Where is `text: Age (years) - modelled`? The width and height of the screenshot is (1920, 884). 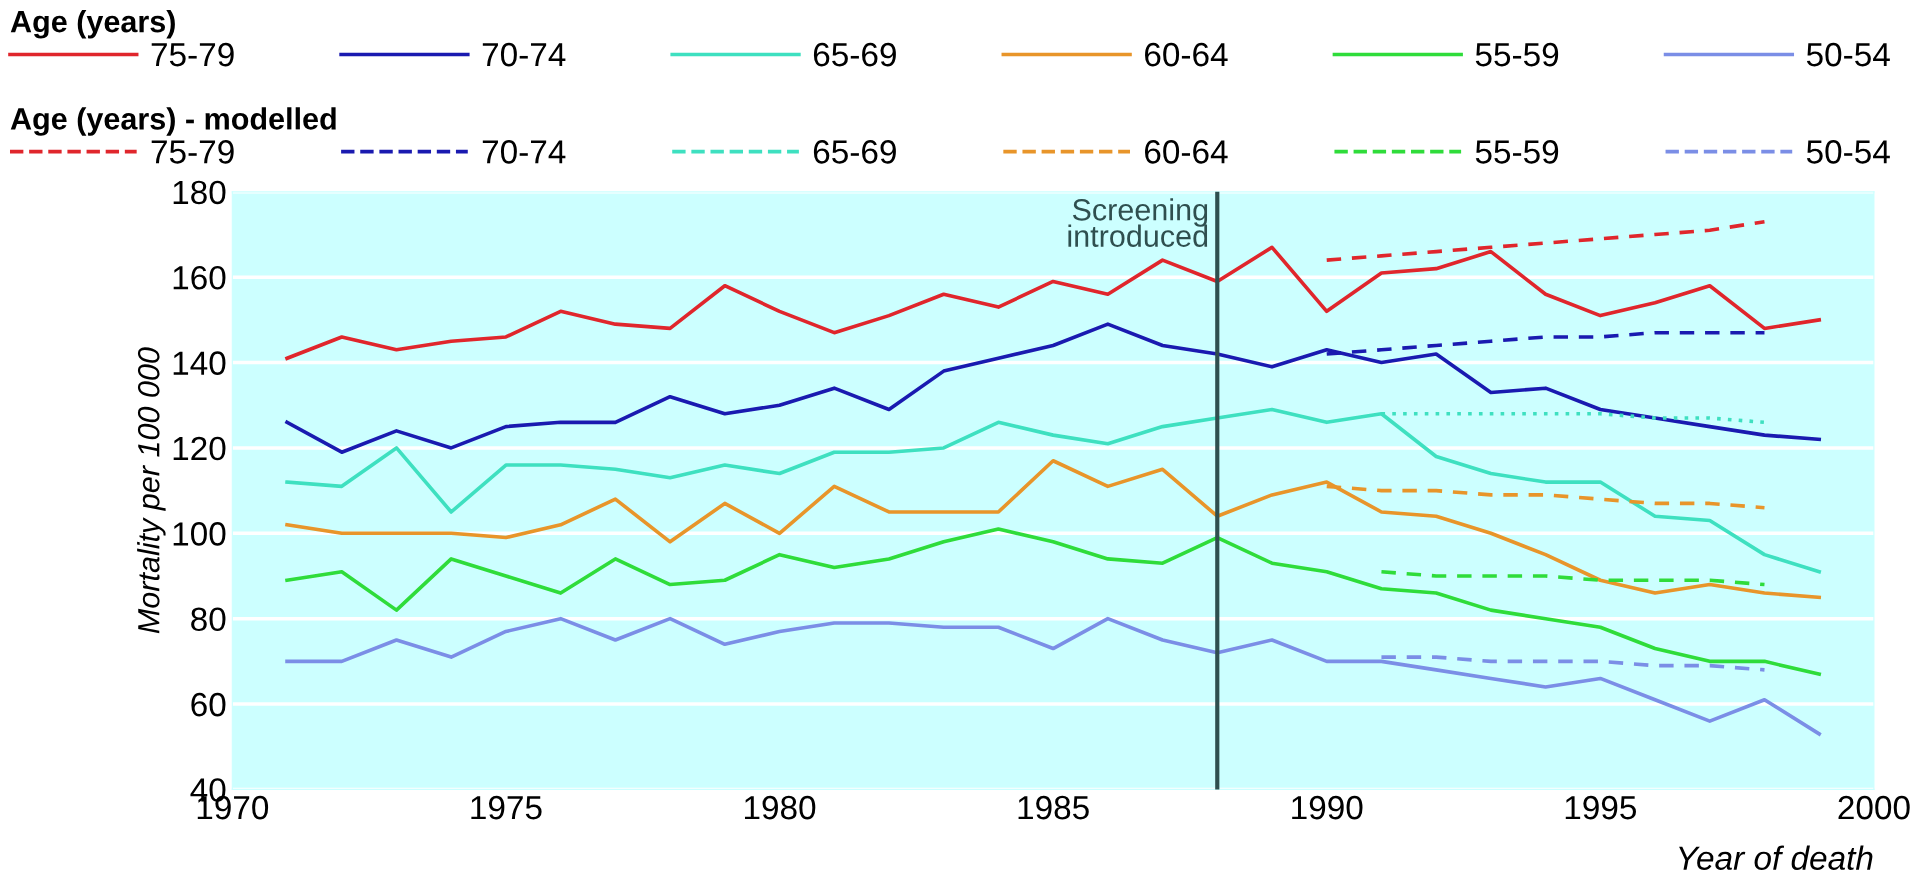
text: Age (years) - modelled is located at coordinates (173, 121).